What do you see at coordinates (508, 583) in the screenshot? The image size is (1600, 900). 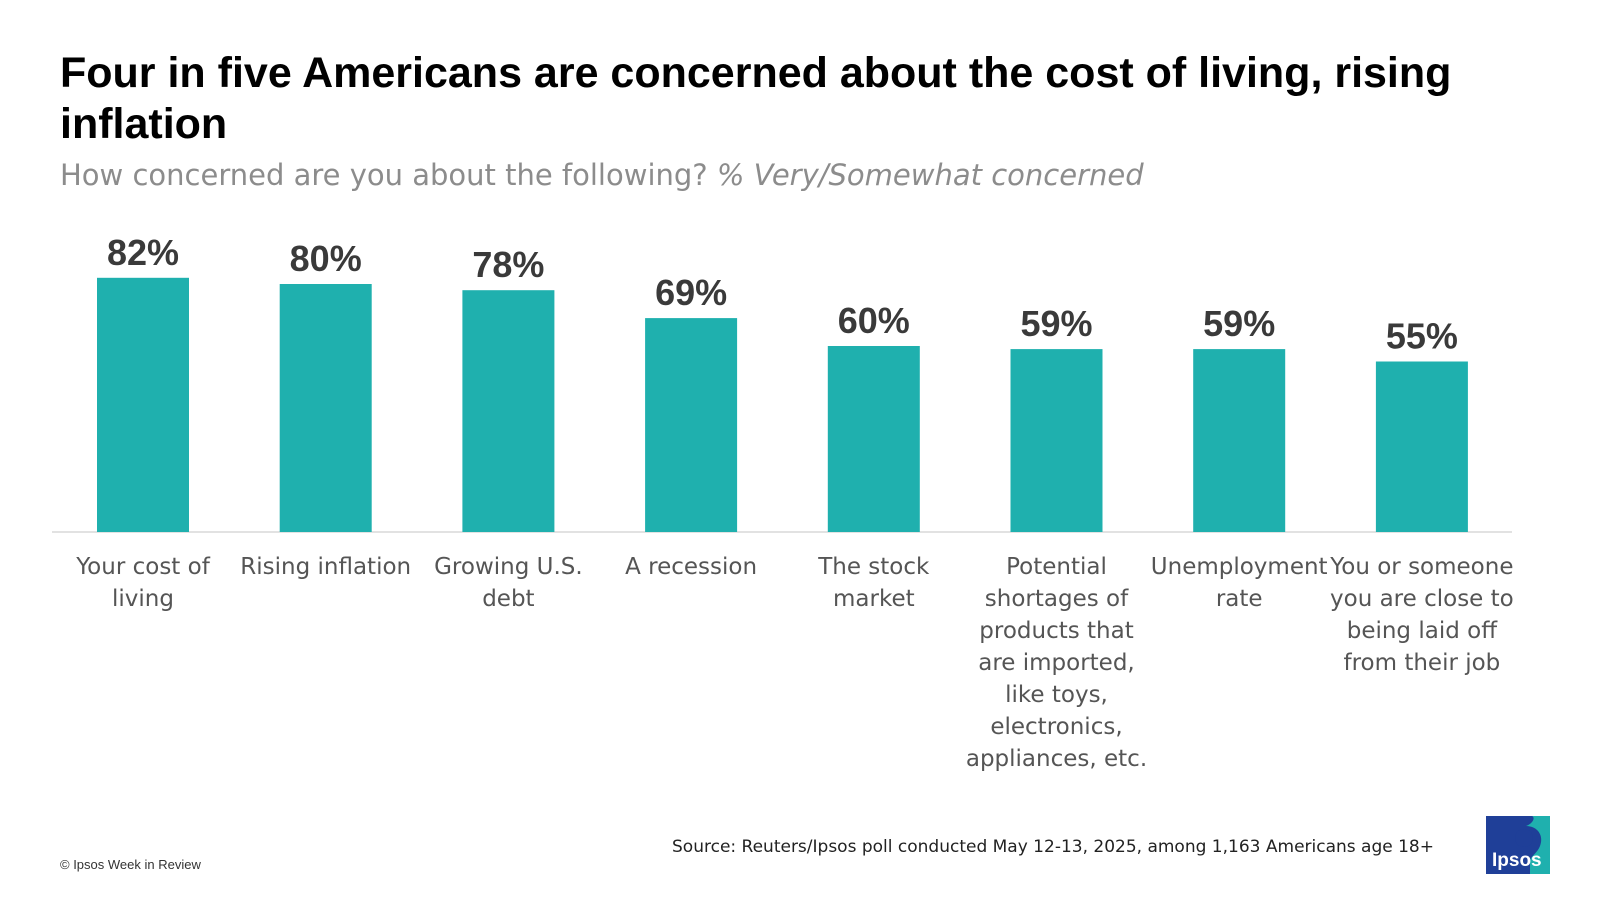 I see `category-label: Growing U.S. debt` at bounding box center [508, 583].